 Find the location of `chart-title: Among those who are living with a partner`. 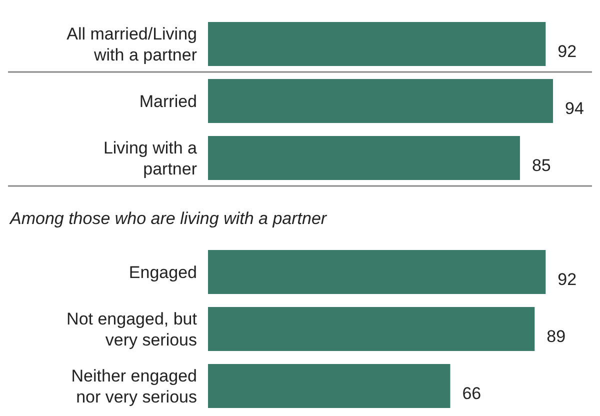

chart-title: Among those who are living with a partner is located at coordinates (168, 218).